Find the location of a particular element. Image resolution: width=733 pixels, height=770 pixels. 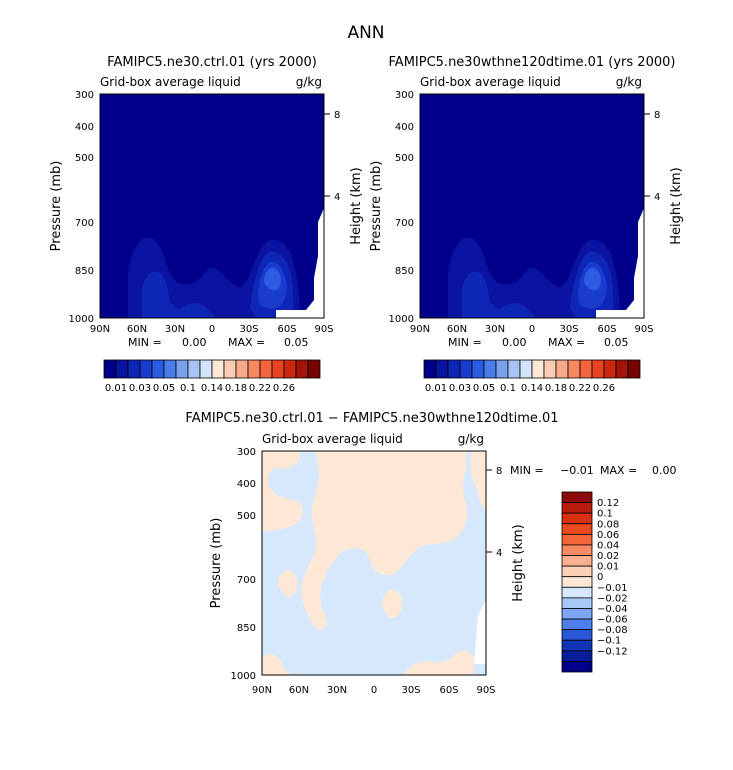

panel-diff-min-value: −0.01 is located at coordinates (577, 470).